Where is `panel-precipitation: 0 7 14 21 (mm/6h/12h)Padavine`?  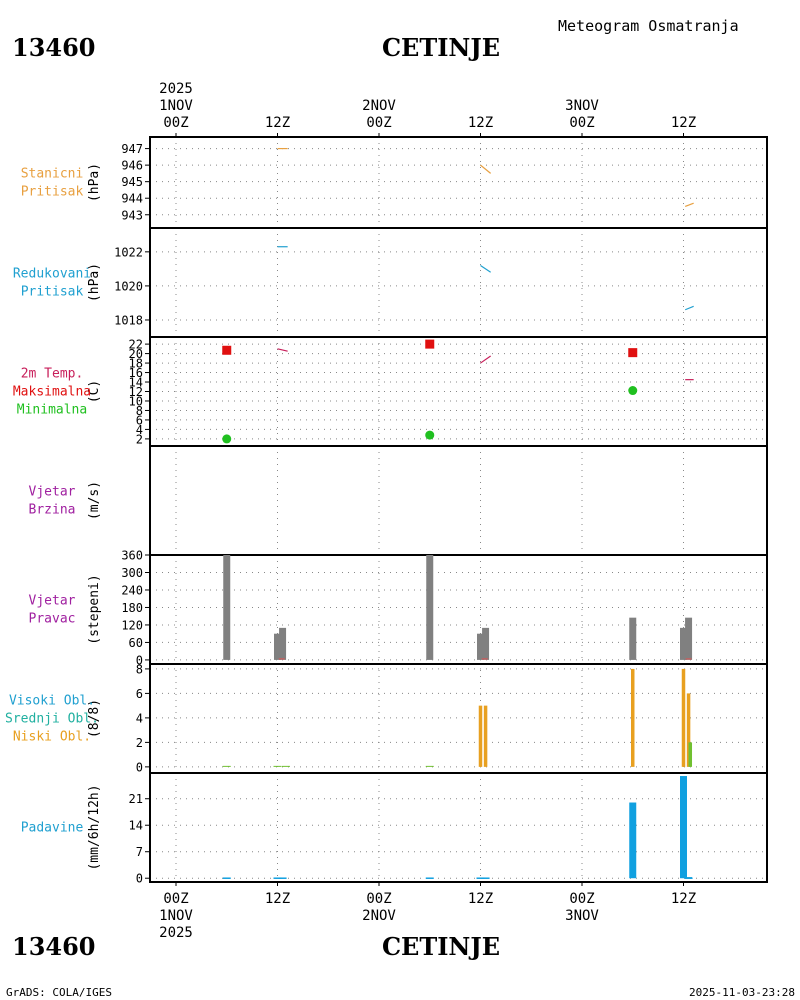
panel-precipitation: 0 7 14 21 (mm/6h/12h)Padavine is located at coordinates (394, 829).